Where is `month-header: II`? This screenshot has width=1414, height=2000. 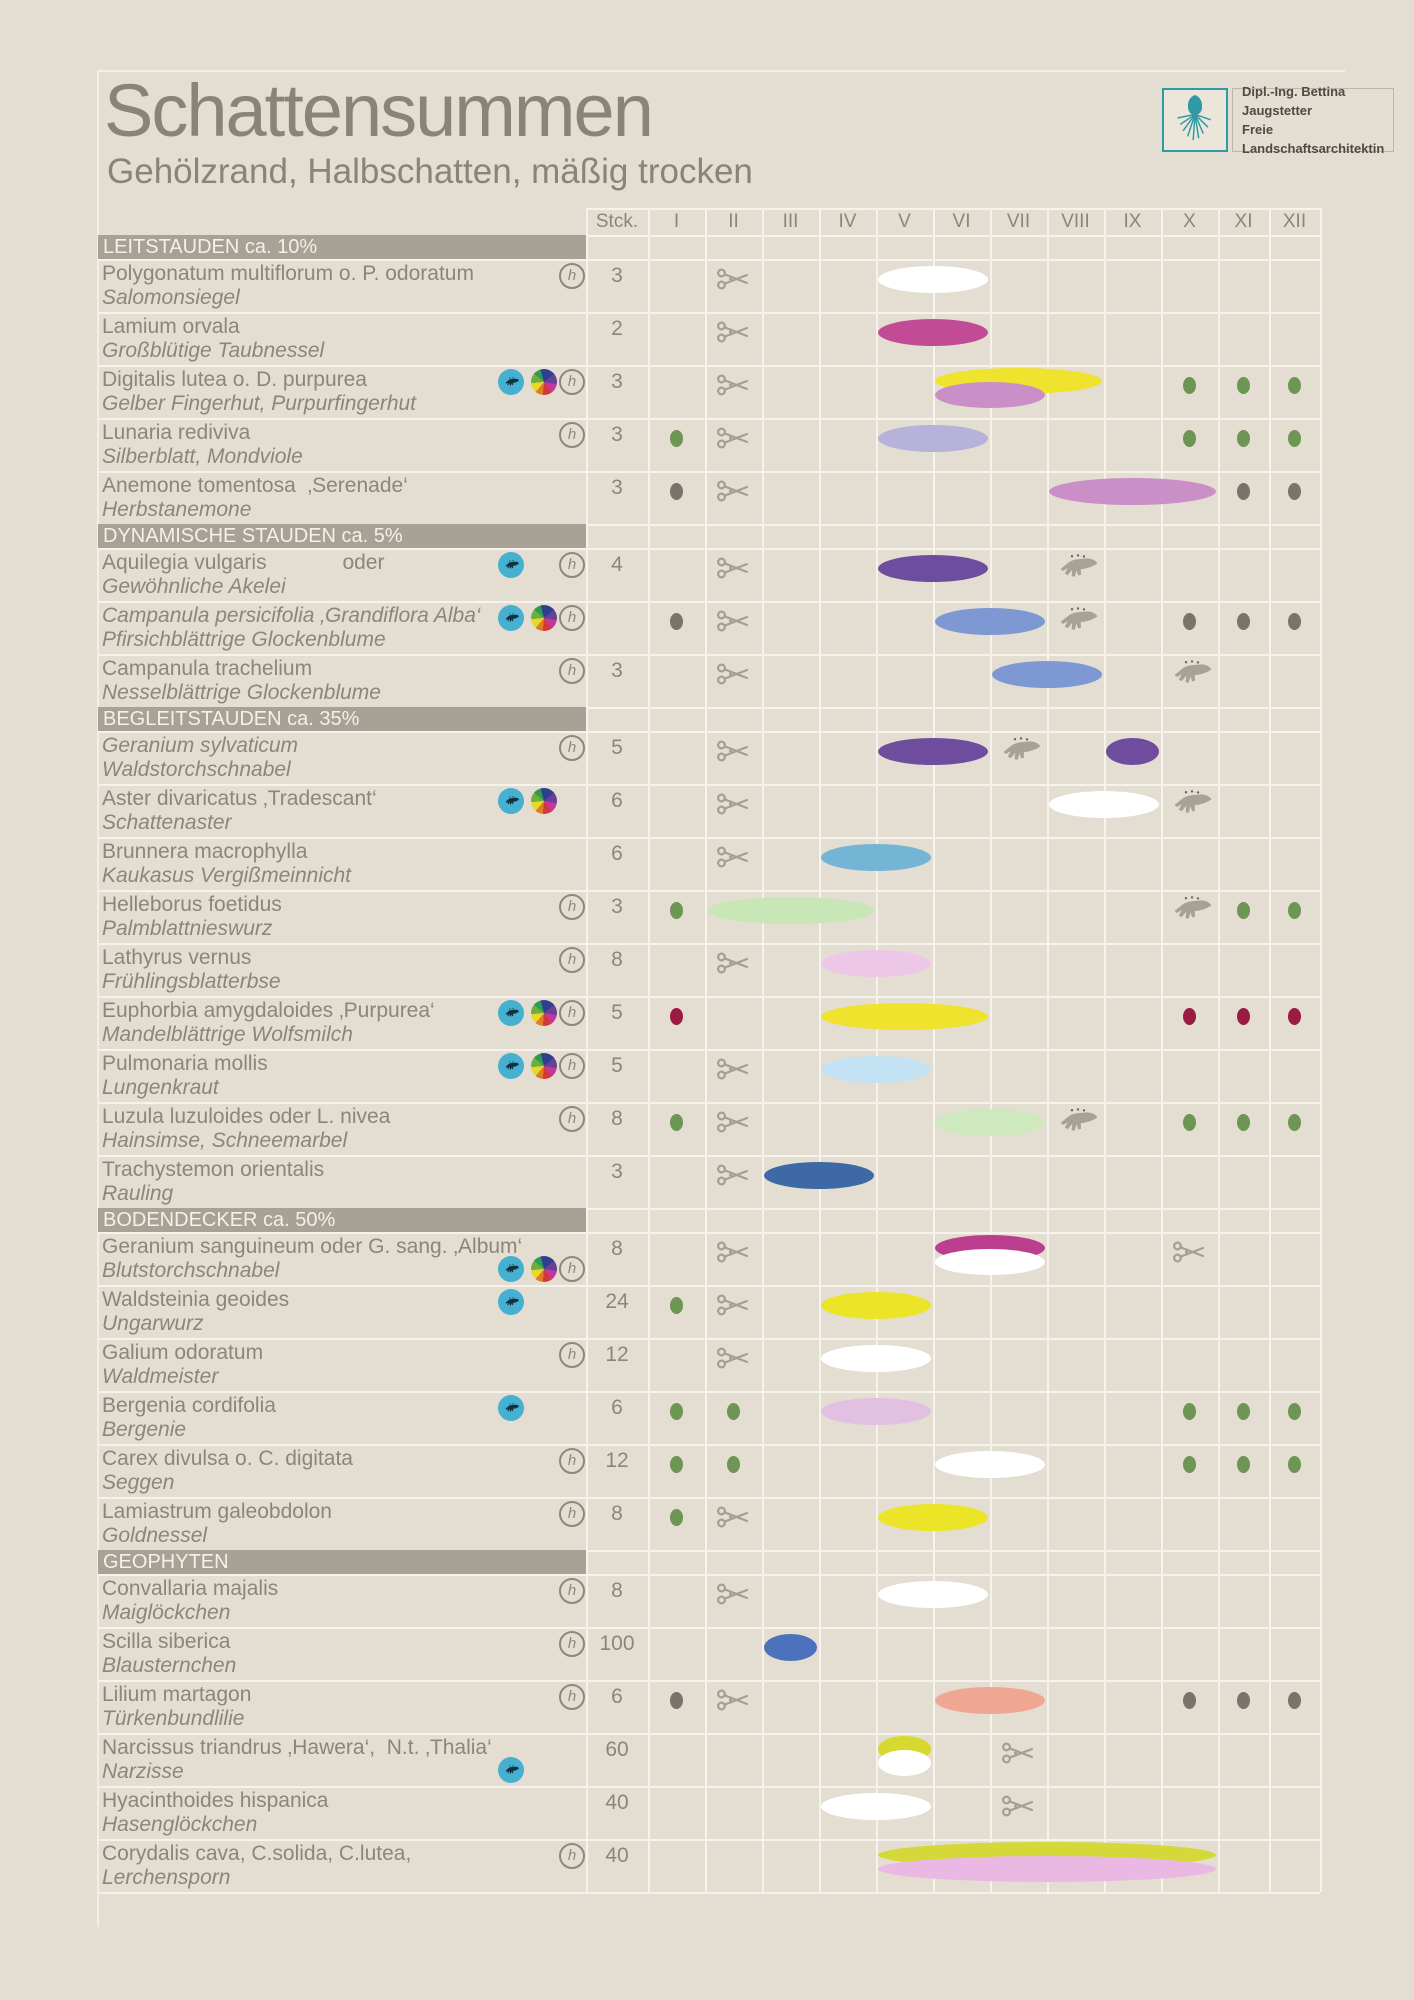
month-header: II is located at coordinates (733, 221).